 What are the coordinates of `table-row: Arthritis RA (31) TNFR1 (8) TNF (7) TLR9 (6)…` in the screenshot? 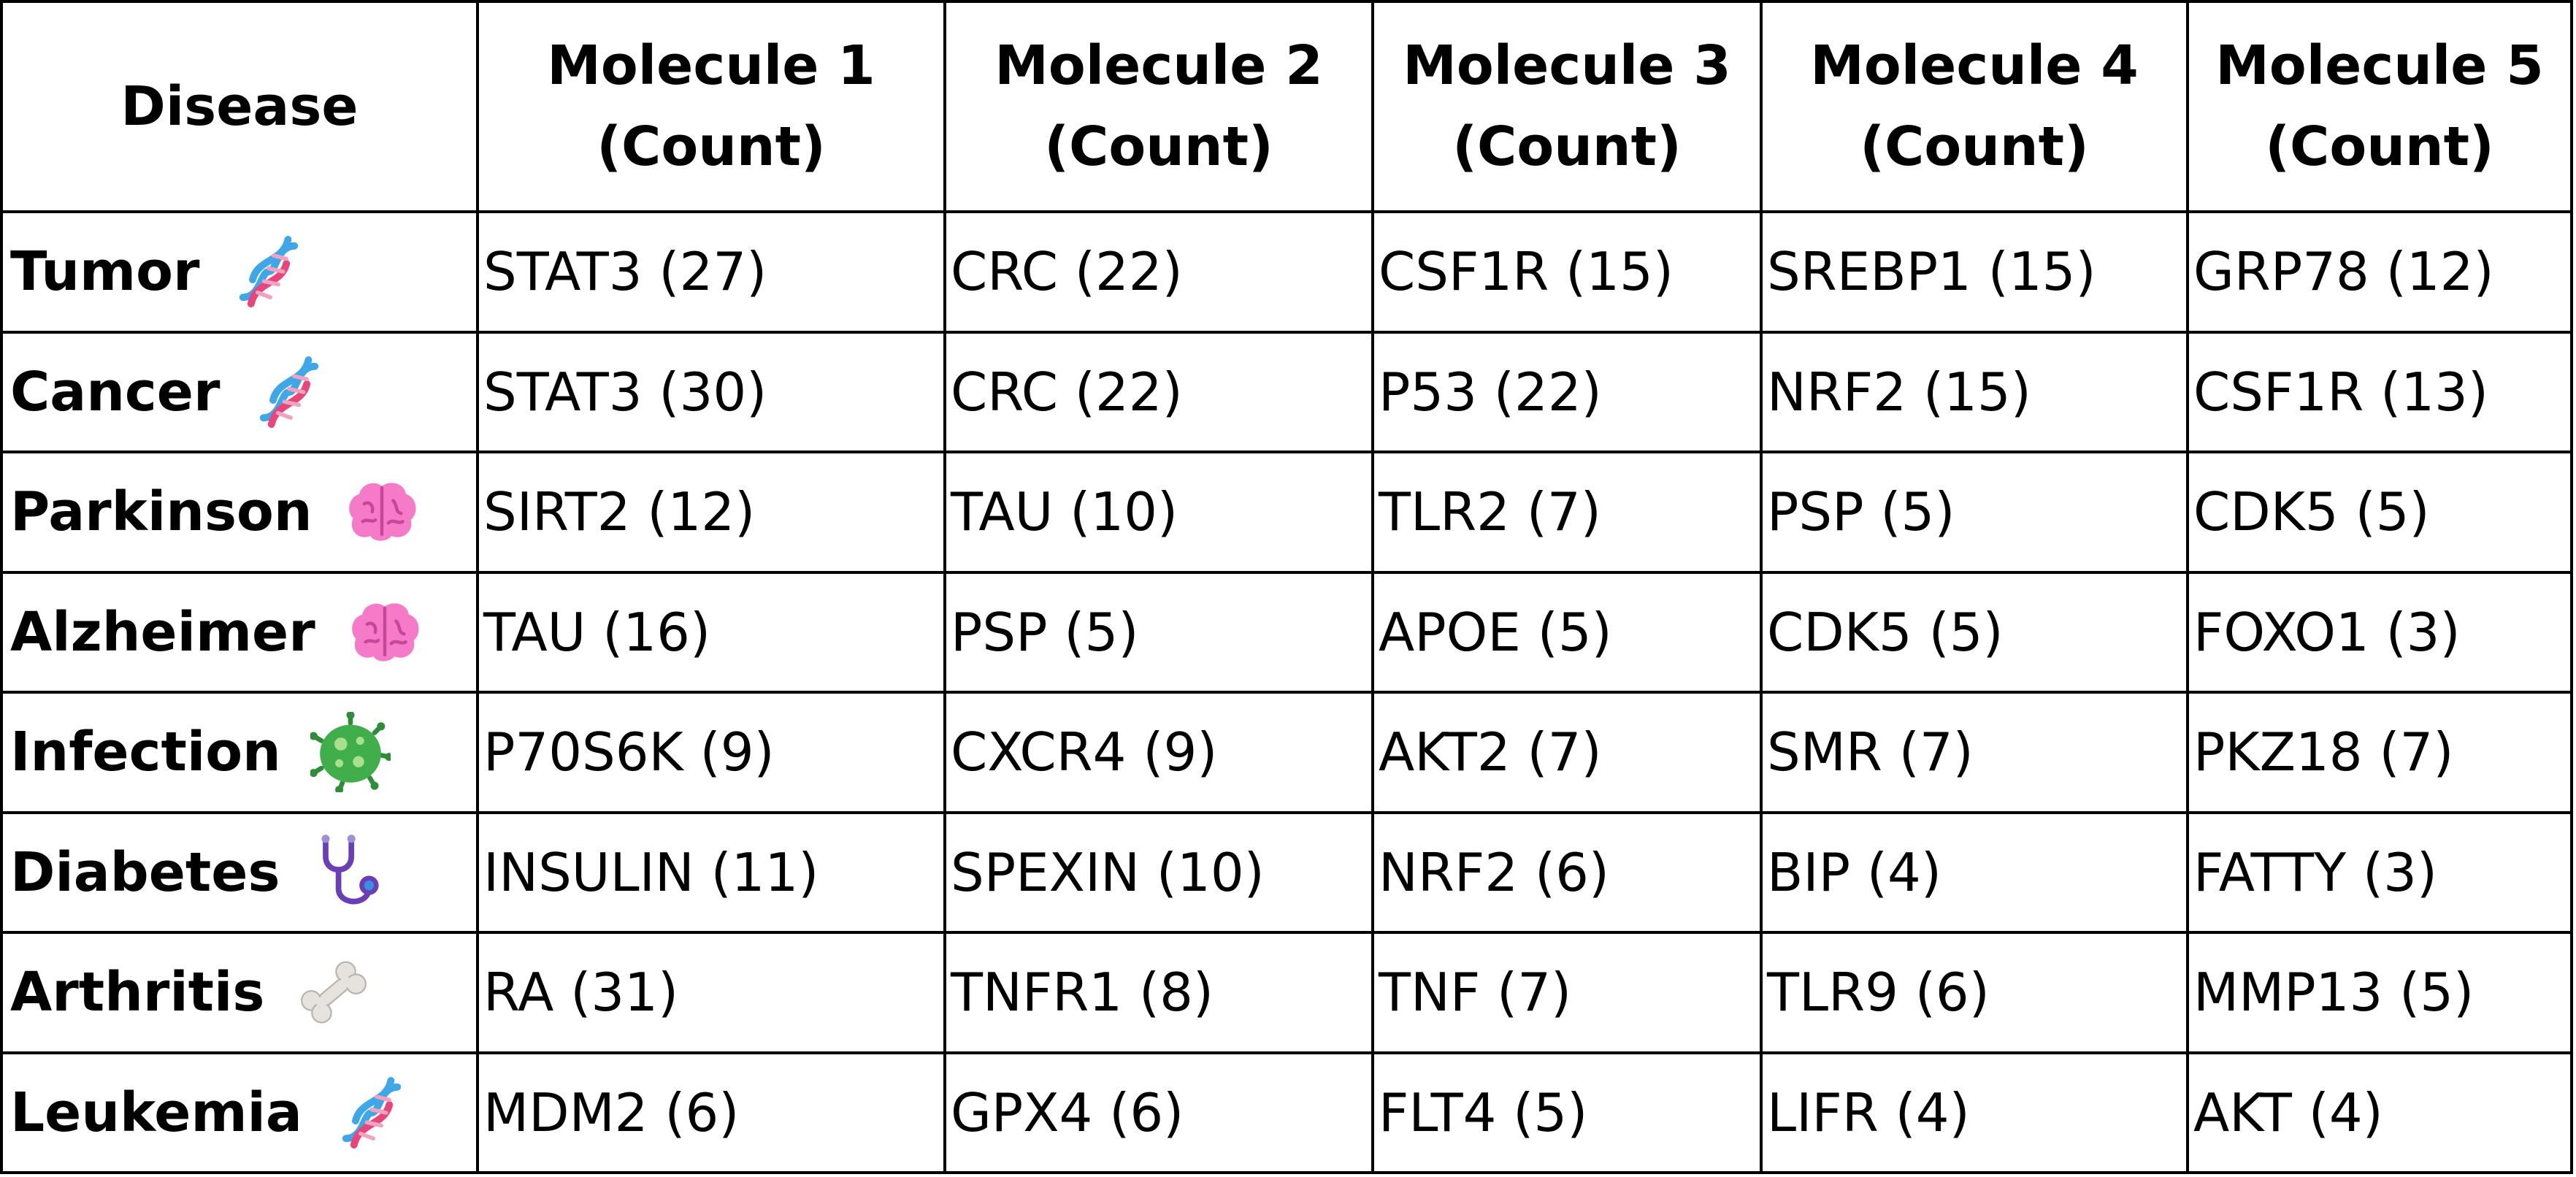 It's located at (1286, 992).